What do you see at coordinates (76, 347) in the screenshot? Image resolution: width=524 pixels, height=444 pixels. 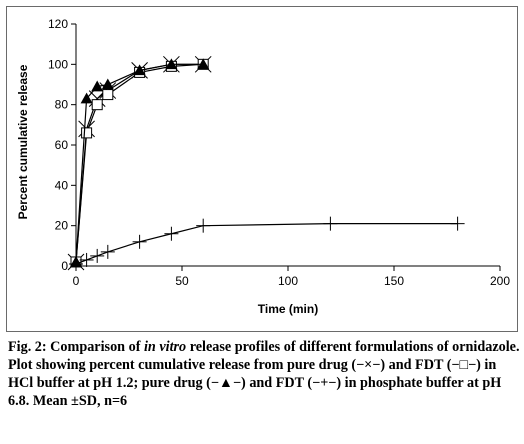 I see `caption-title-prefix: Fig. 2: Comparison of` at bounding box center [76, 347].